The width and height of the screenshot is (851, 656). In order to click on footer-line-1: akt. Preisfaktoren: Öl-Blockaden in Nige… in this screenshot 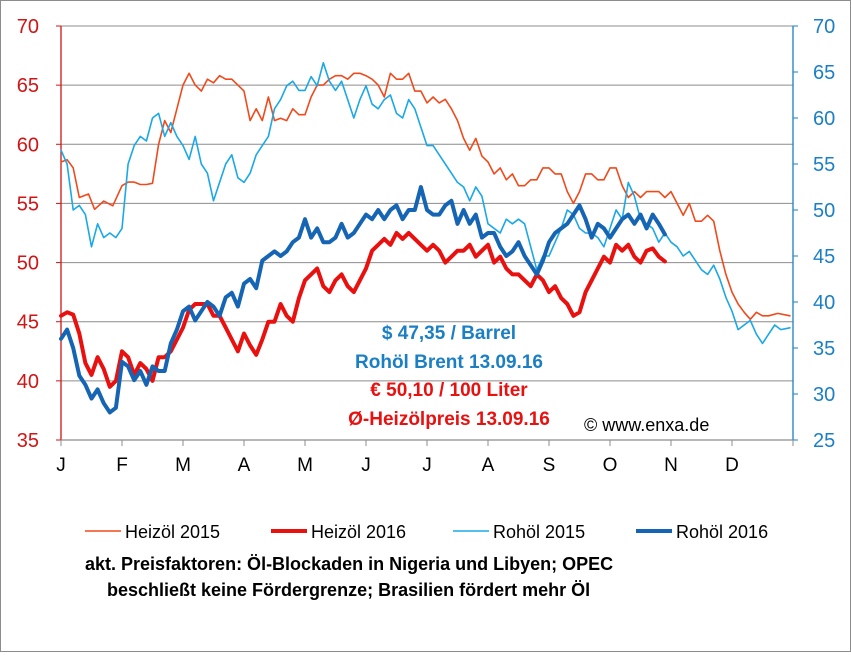, I will do `click(349, 564)`.